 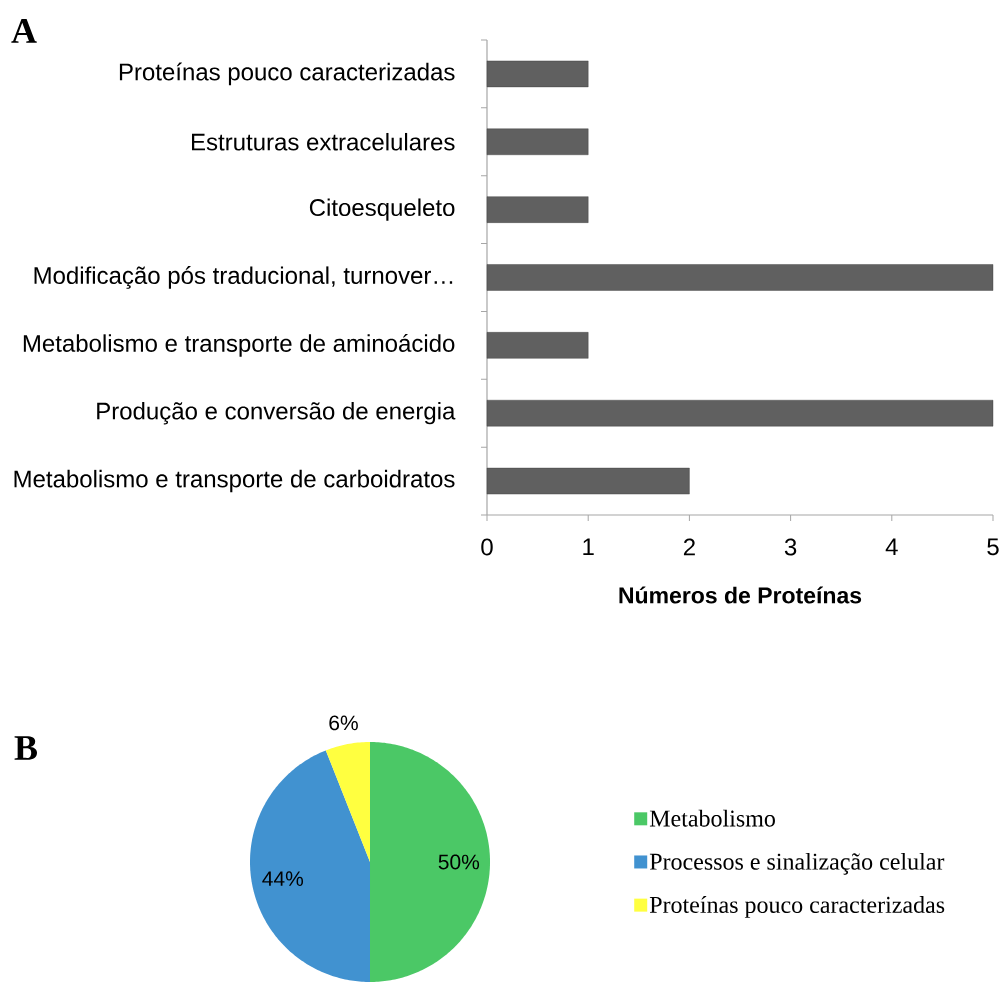 I want to click on chart-title: B, so click(x=26, y=748).